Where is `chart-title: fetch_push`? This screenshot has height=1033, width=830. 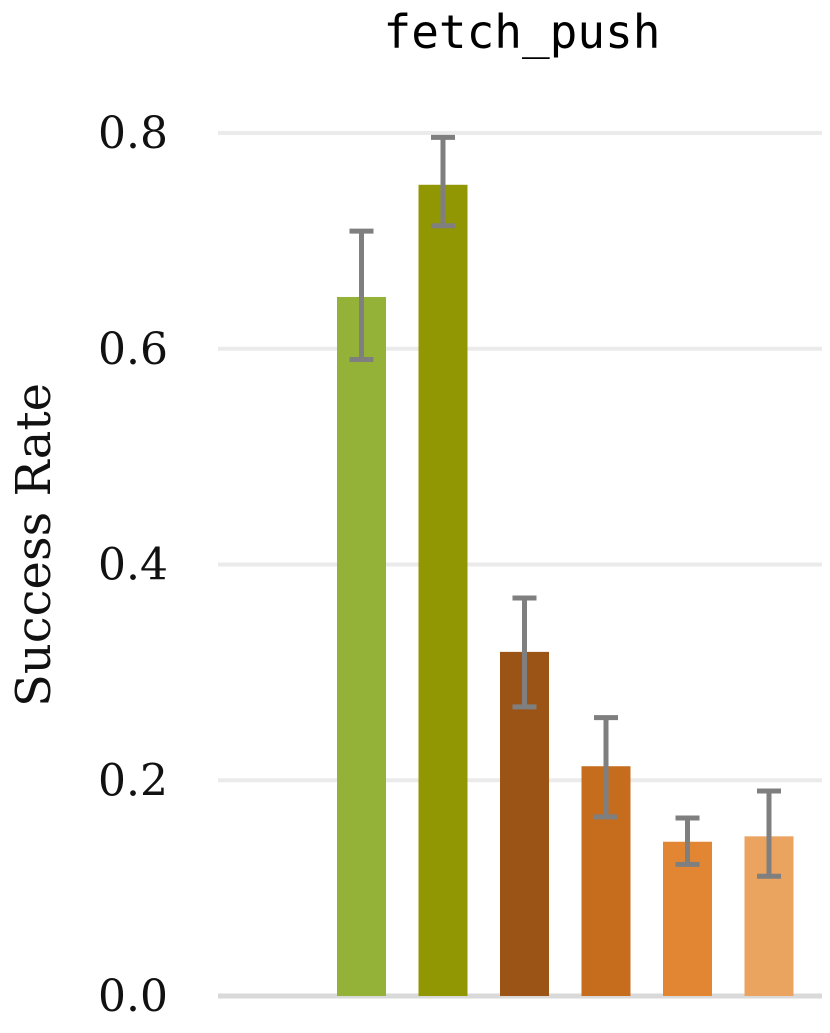
chart-title: fetch_push is located at coordinates (522, 32).